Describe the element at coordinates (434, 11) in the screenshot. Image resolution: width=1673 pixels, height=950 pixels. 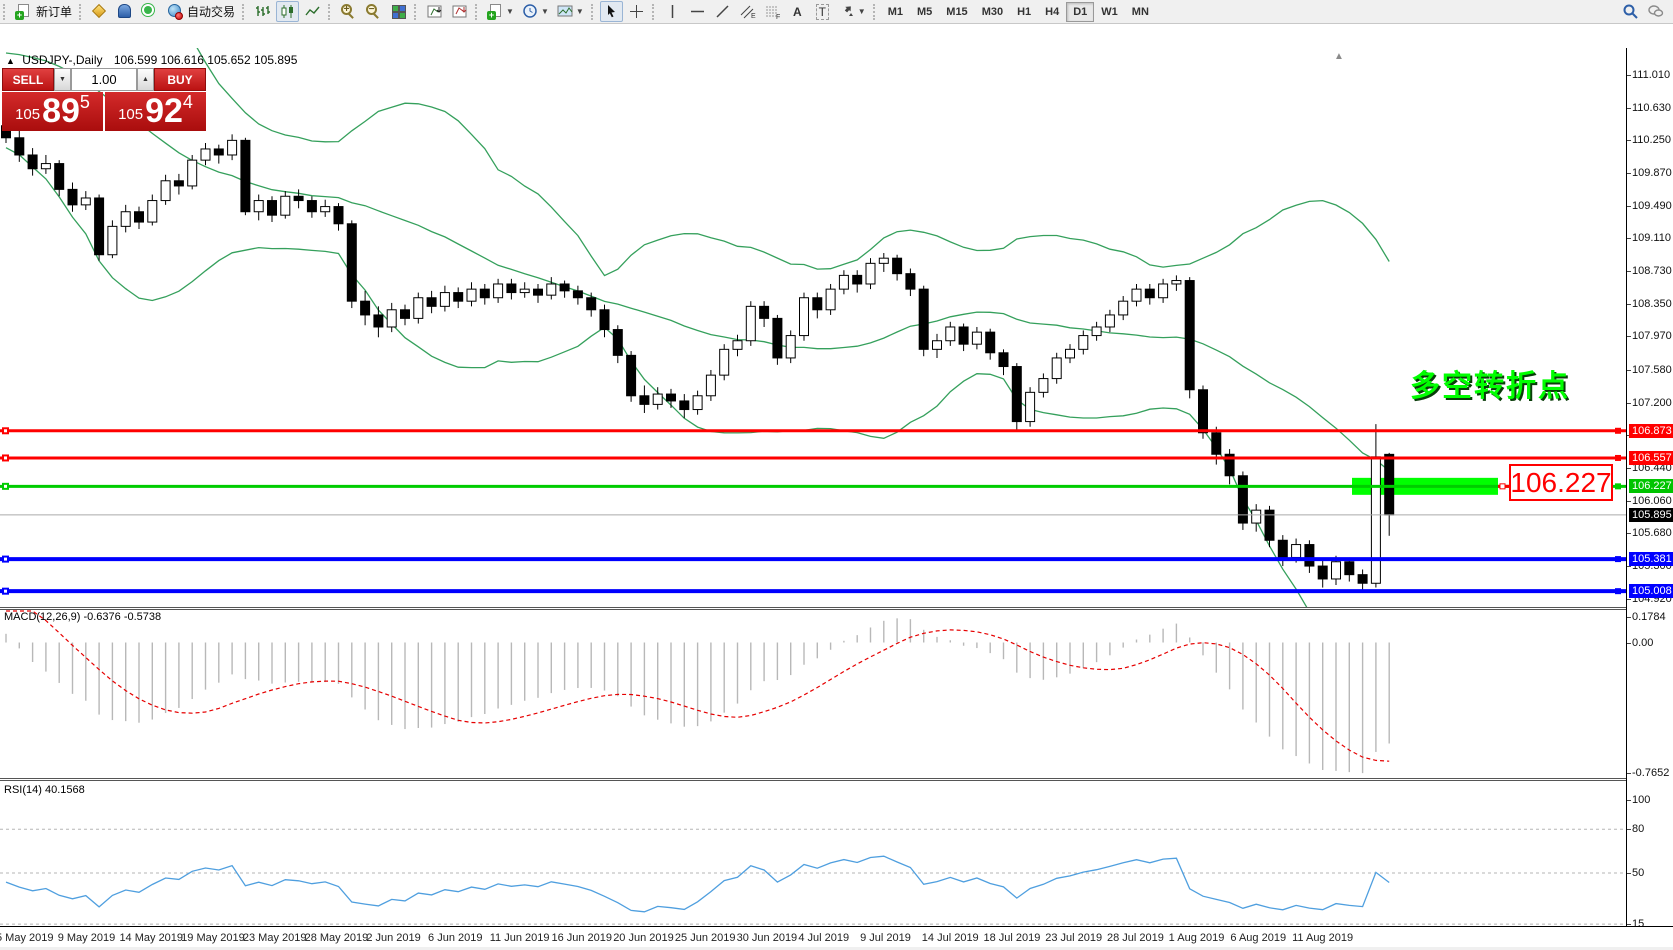
I see `indicator-window-button` at that location.